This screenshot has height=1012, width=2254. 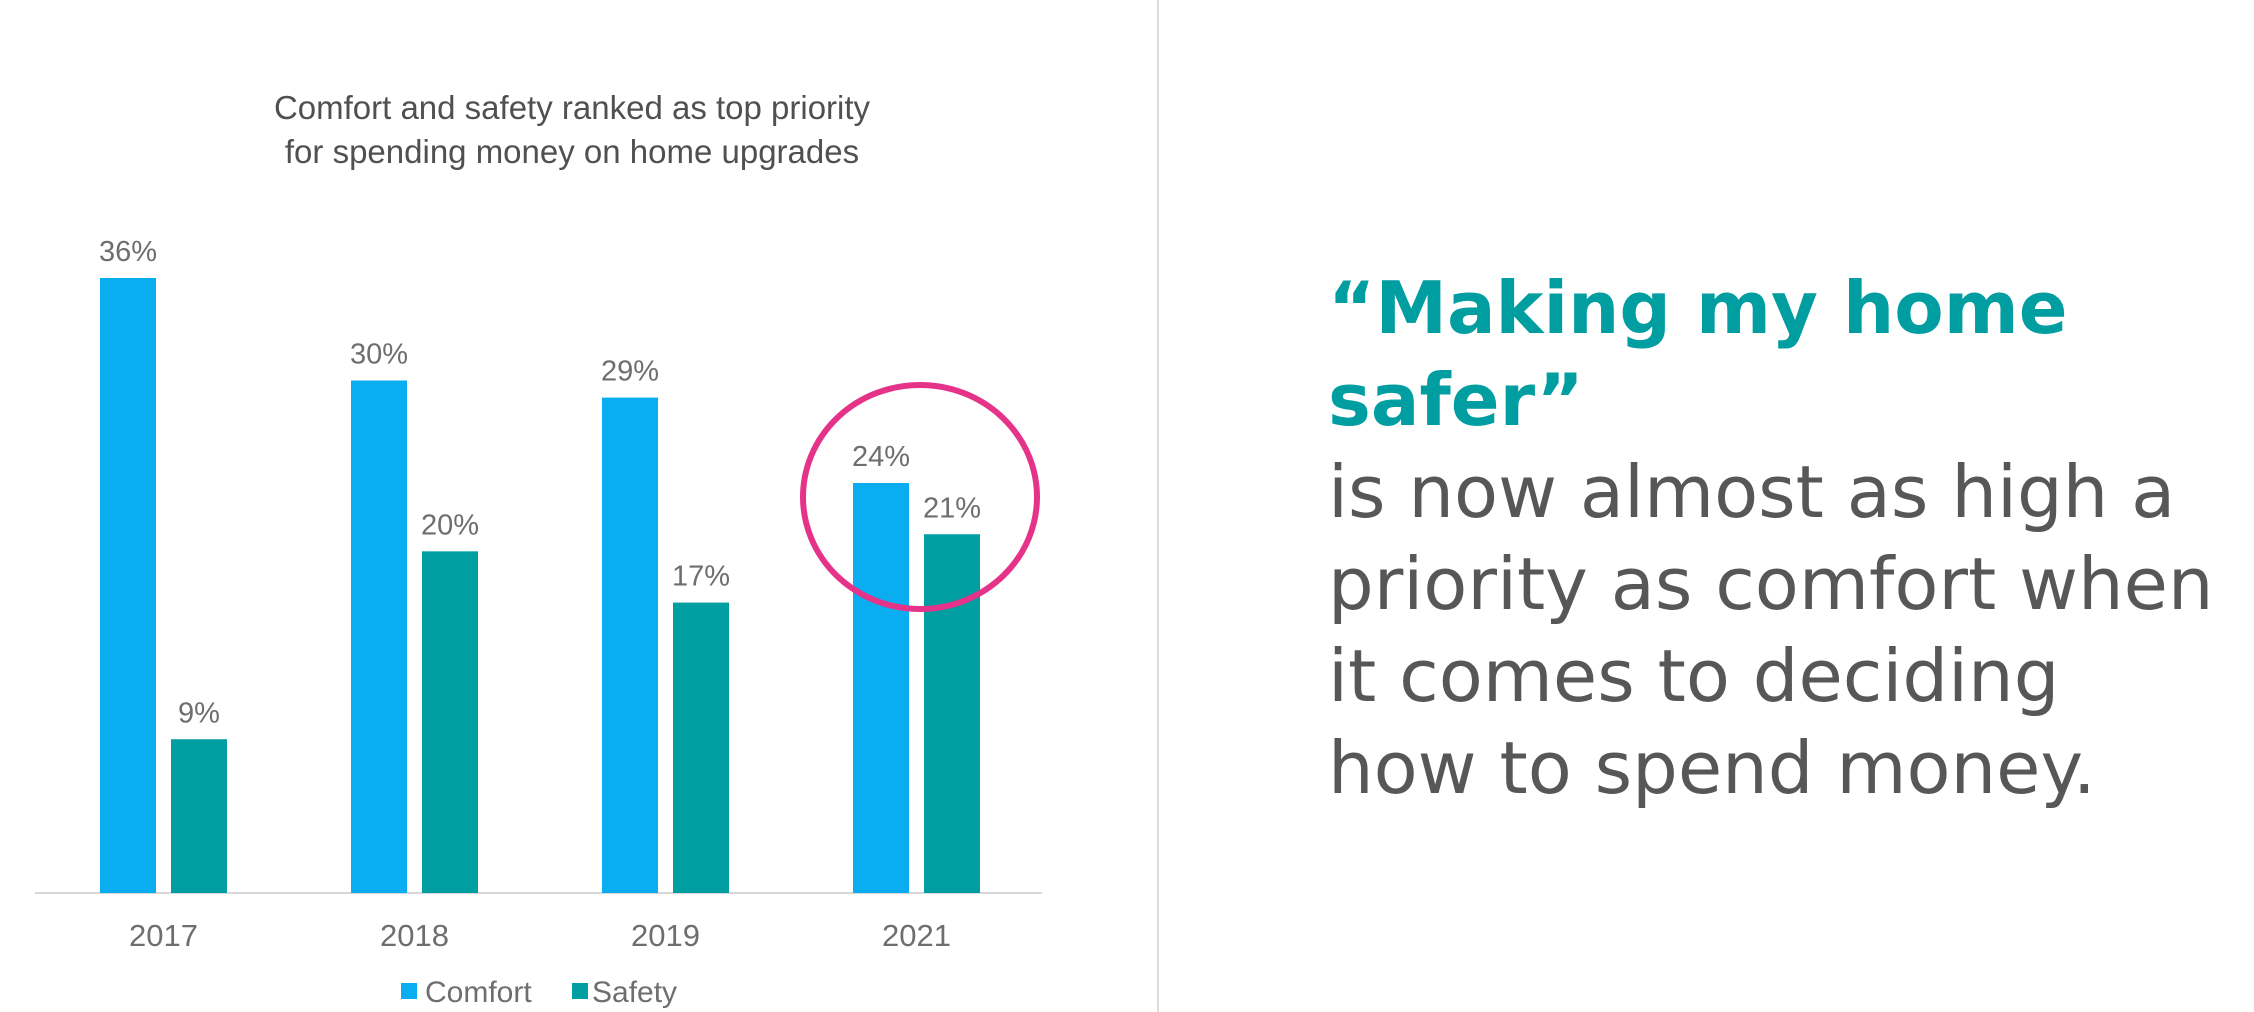 What do you see at coordinates (881, 688) in the screenshot?
I see `bar-comfort-2021` at bounding box center [881, 688].